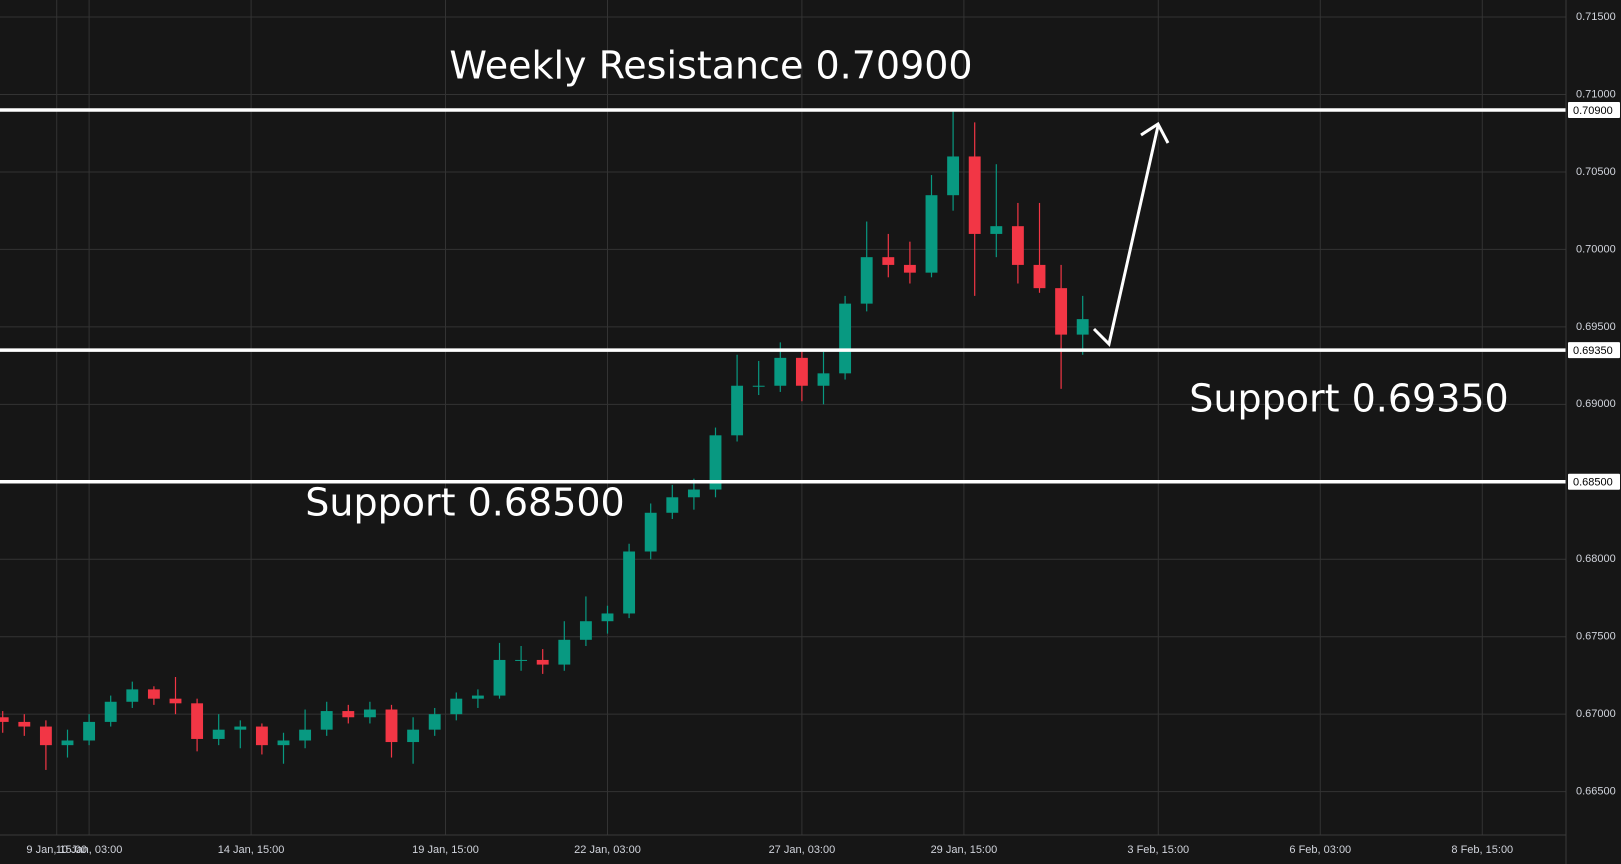 The height and width of the screenshot is (864, 1621). What do you see at coordinates (607, 850) in the screenshot?
I see `x-tick-label: 22 Jan, 03:00` at bounding box center [607, 850].